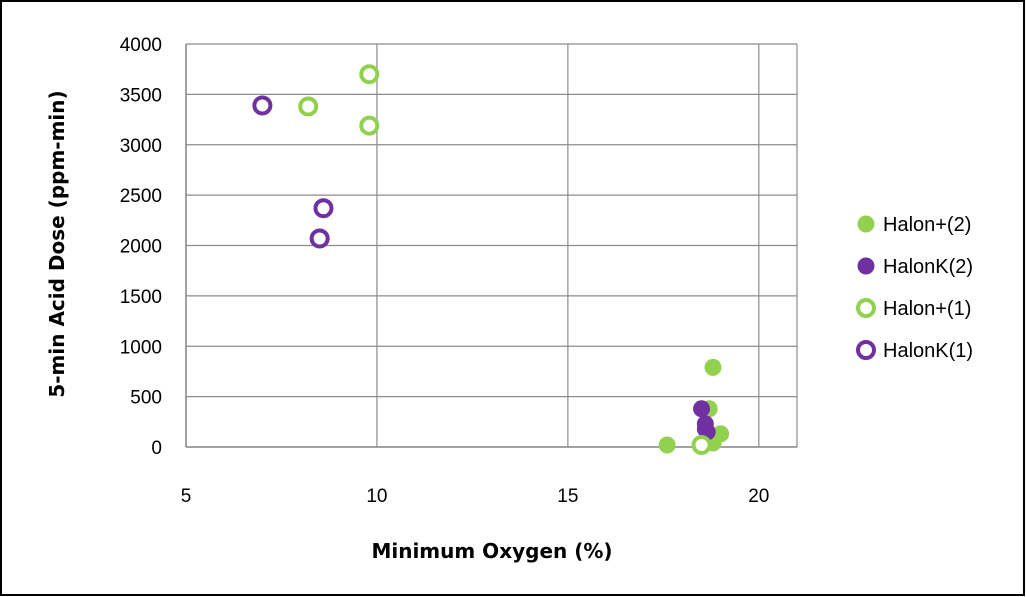 The image size is (1026, 597). I want to click on point-halonk-1--0, so click(262, 105).